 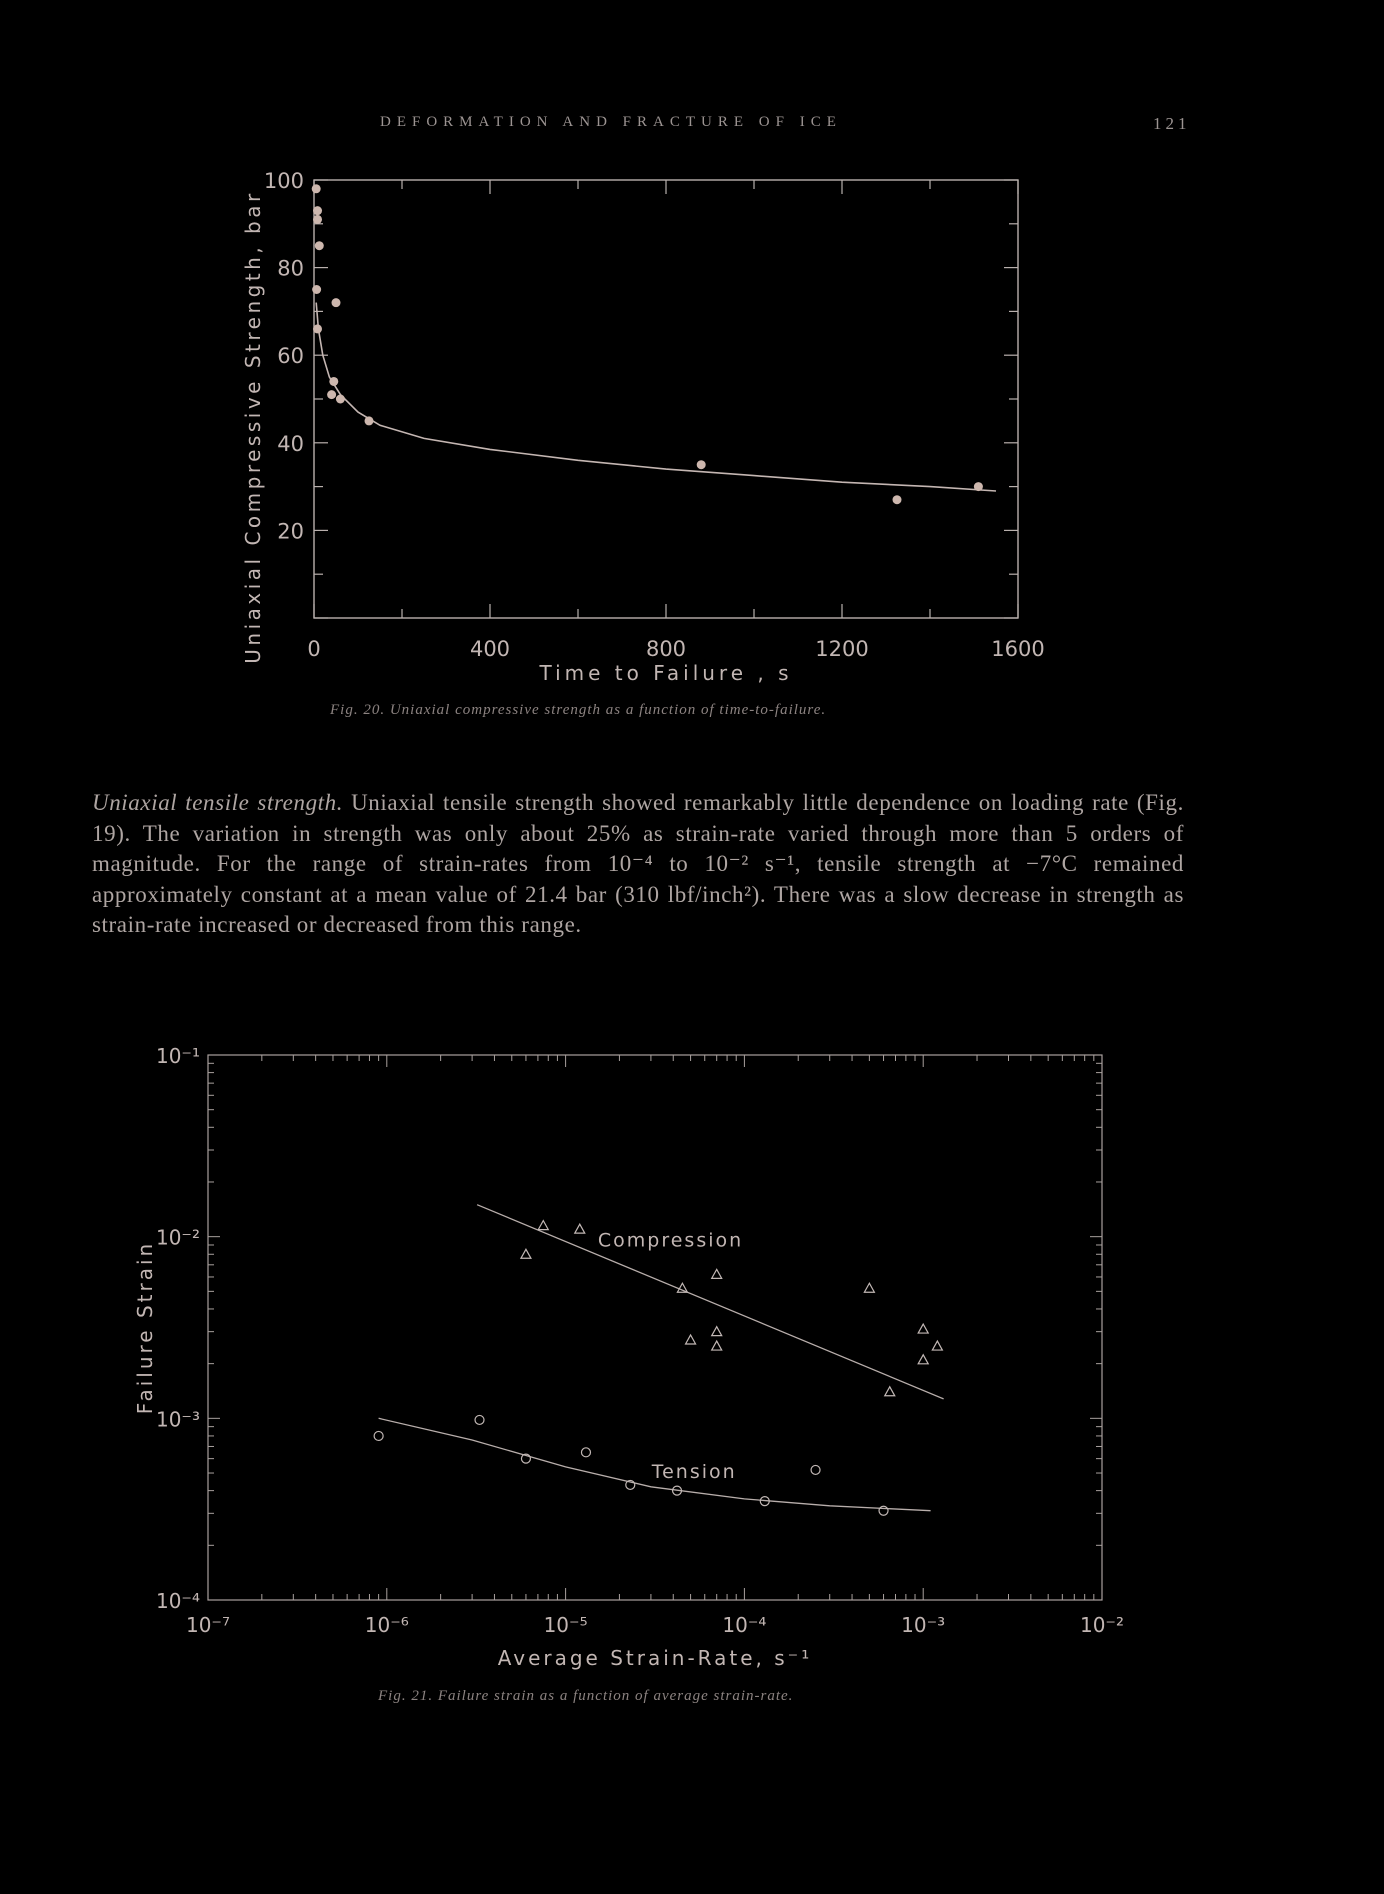 What do you see at coordinates (666, 649) in the screenshot?
I see `x-tick-label: 800` at bounding box center [666, 649].